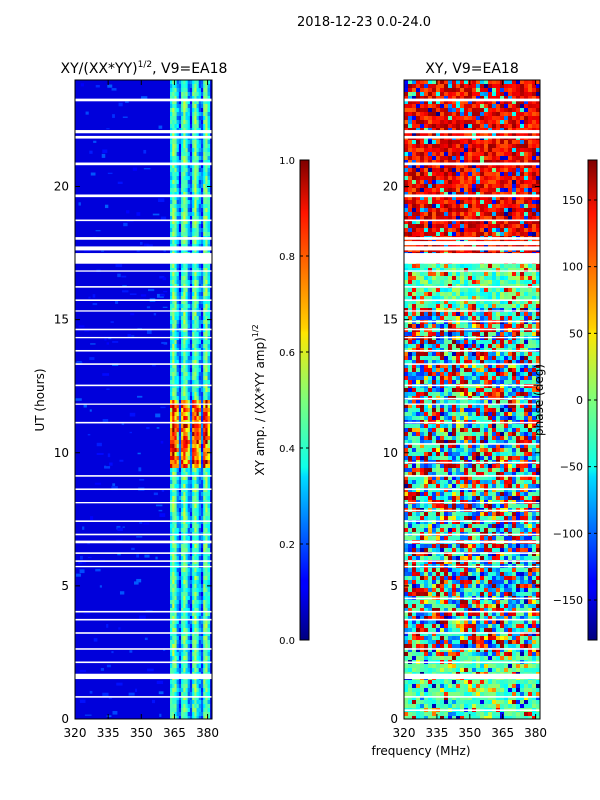 The image size is (600, 800). I want to click on amplitude-panel-title: XY/(XX*YY)1/2, V9=EA18, so click(144, 68).